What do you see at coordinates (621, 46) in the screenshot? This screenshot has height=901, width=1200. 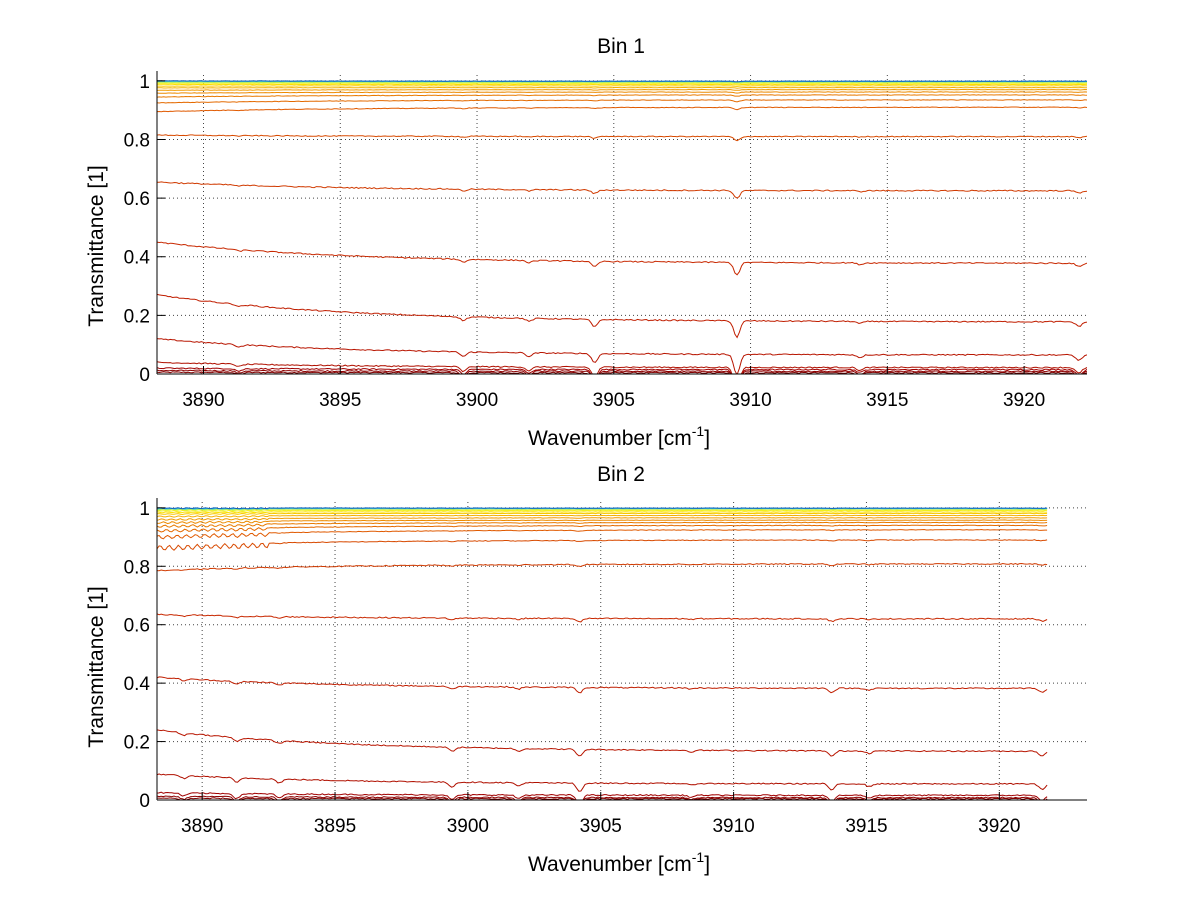 I see `chart-title: Bin 1` at bounding box center [621, 46].